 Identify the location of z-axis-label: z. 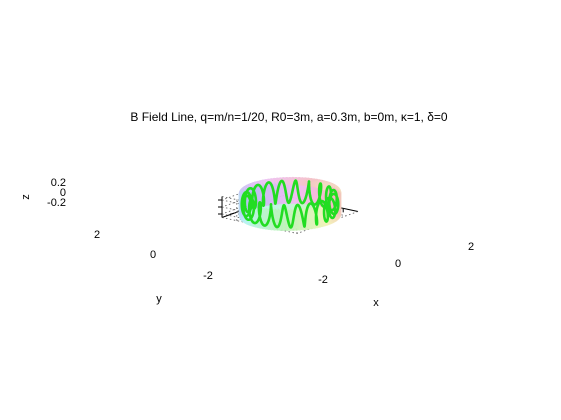
(26, 197).